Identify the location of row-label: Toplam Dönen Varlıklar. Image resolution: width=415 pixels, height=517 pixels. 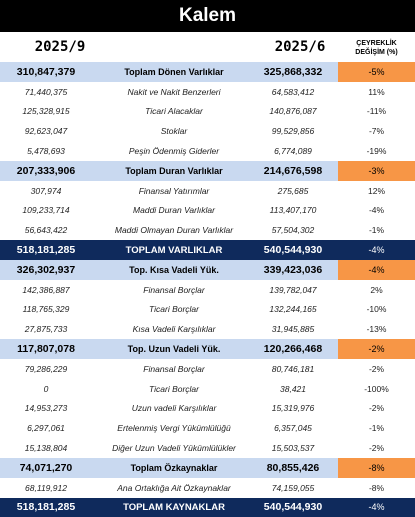
(174, 71).